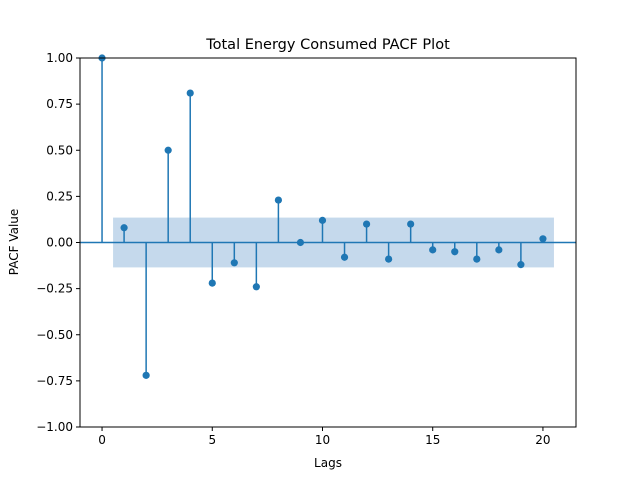 The width and height of the screenshot is (640, 480). What do you see at coordinates (54, 381) in the screenshot?
I see `y-tick-label: −0.75` at bounding box center [54, 381].